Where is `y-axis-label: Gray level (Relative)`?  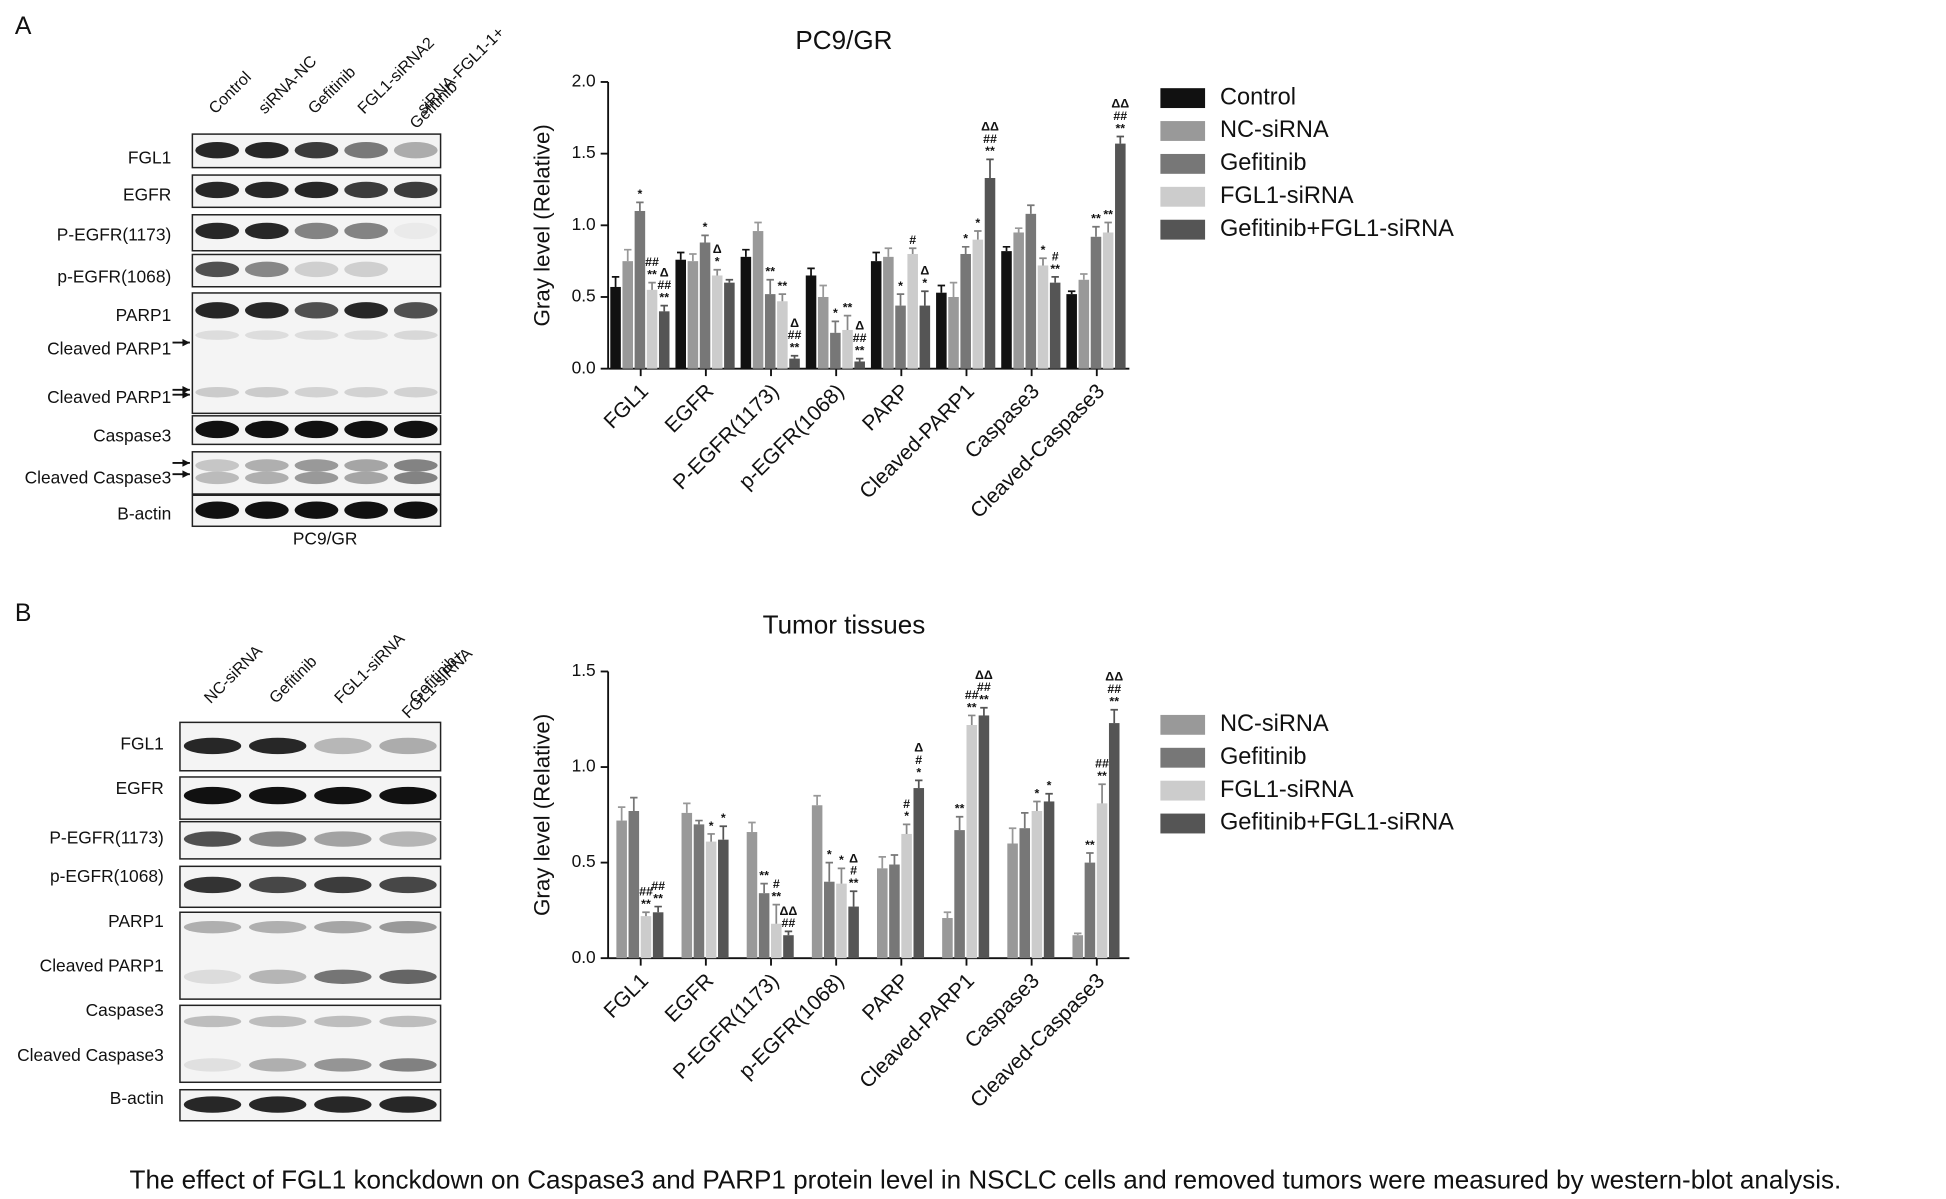
y-axis-label: Gray level (Relative) is located at coordinates (541, 225).